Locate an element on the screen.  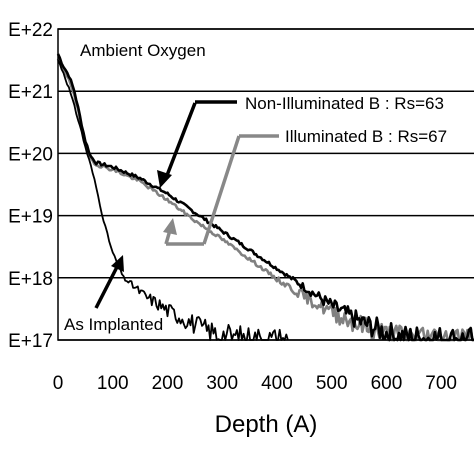
y-tick-labels: E+22 E+21 E+20 E+19 E+18 E+17 is located at coordinates (30, 186).